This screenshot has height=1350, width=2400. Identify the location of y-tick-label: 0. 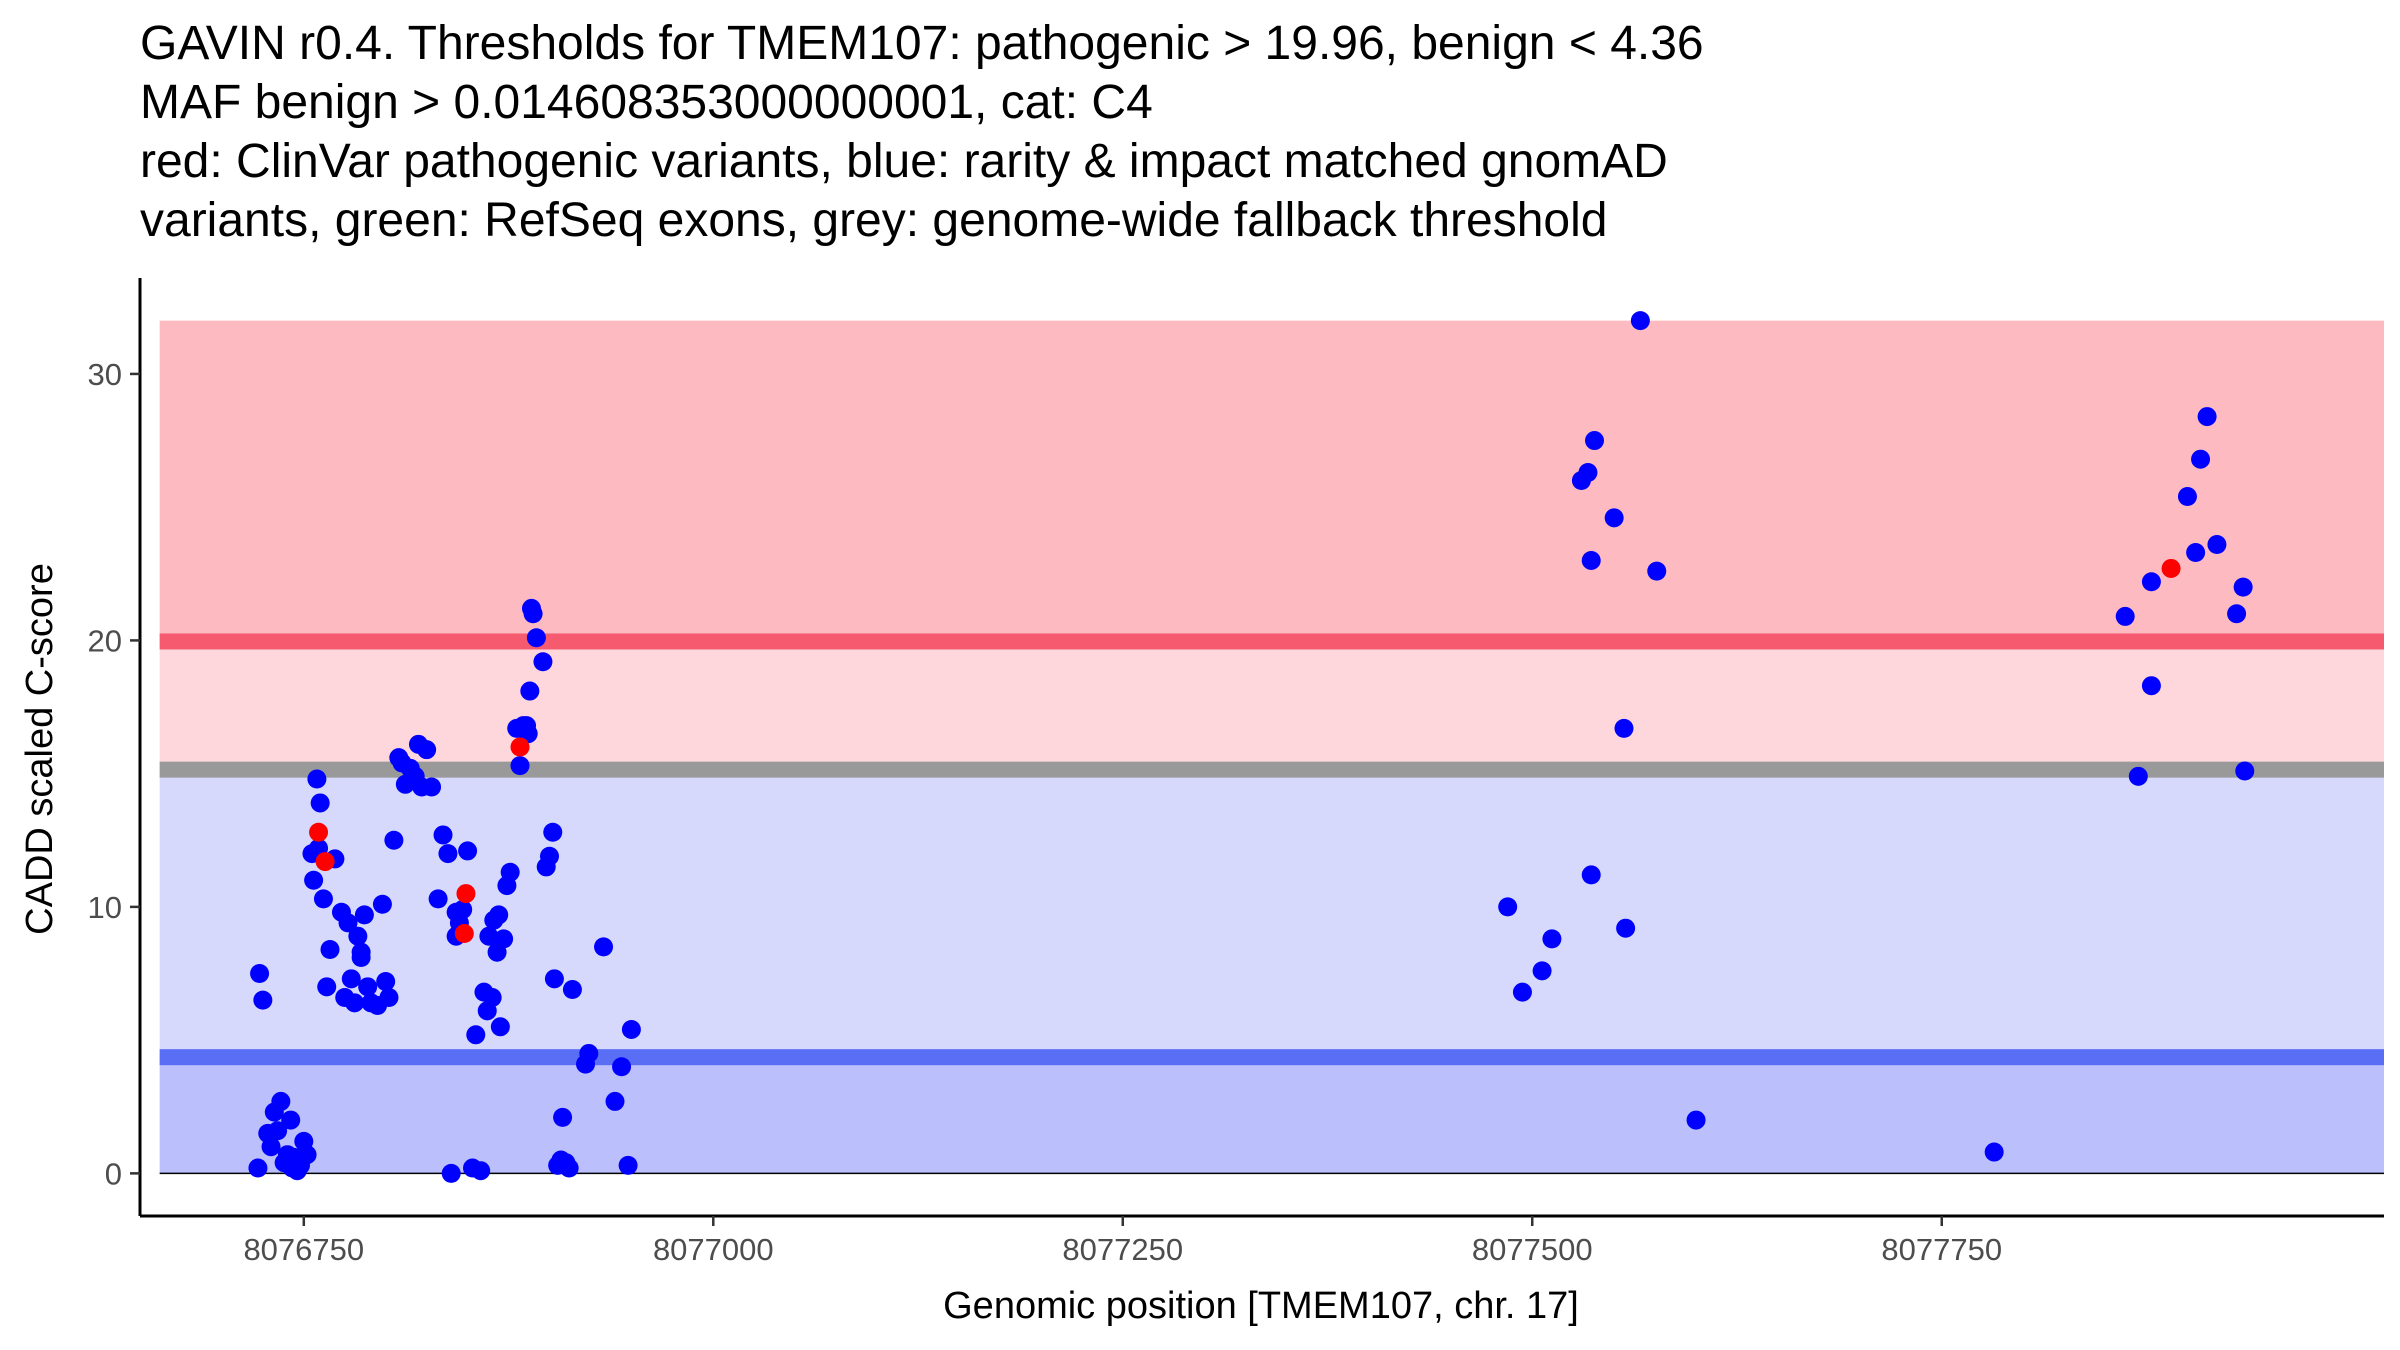
(113, 1173).